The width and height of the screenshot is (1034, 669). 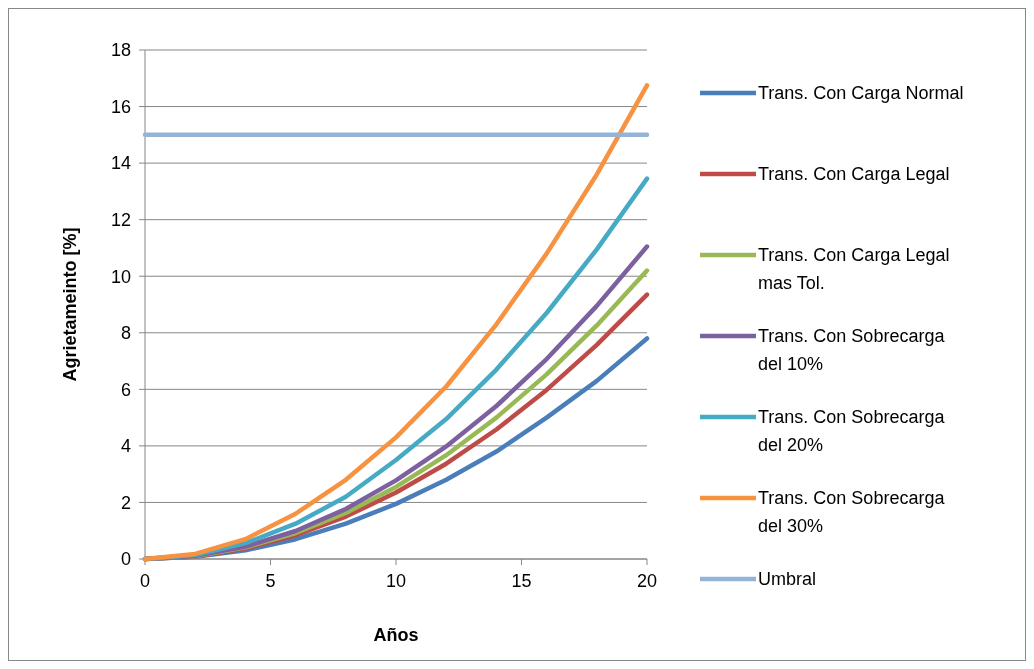 What do you see at coordinates (852, 512) in the screenshot?
I see `legend-label: Trans. Con Sobrecarga del 30%` at bounding box center [852, 512].